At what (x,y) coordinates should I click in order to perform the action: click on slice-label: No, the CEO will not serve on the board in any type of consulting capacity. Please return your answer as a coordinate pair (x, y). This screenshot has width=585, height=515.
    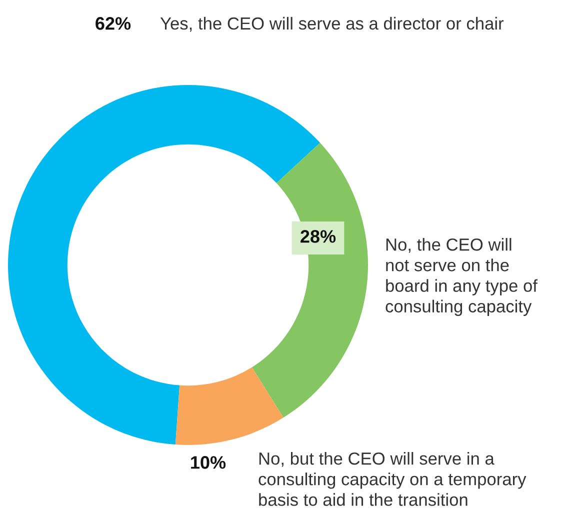
    Looking at the image, I should click on (462, 277).